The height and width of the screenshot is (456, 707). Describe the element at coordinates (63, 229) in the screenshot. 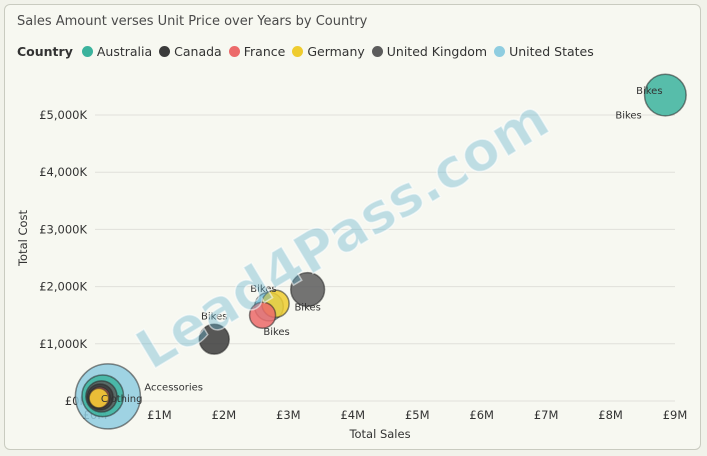

I see `y-tick-label: £3,000K` at that location.